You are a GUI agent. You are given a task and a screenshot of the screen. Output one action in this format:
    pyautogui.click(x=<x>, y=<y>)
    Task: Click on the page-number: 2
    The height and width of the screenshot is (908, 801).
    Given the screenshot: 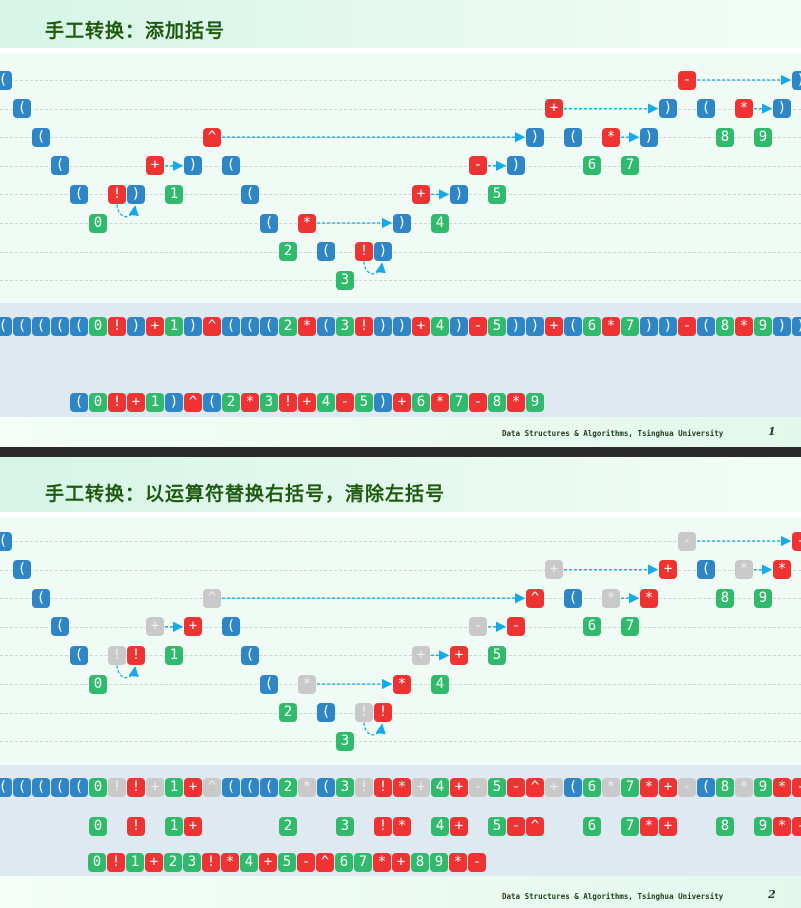 What is the action you would take?
    pyautogui.click(x=772, y=894)
    